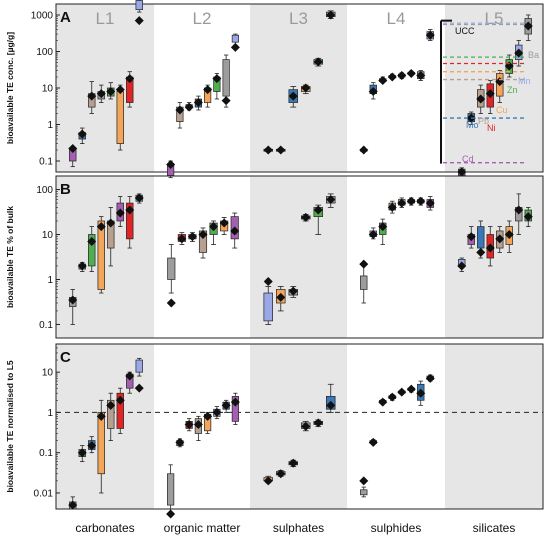  What do you see at coordinates (396, 18) in the screenshot?
I see `level-label-l4: L4` at bounding box center [396, 18].